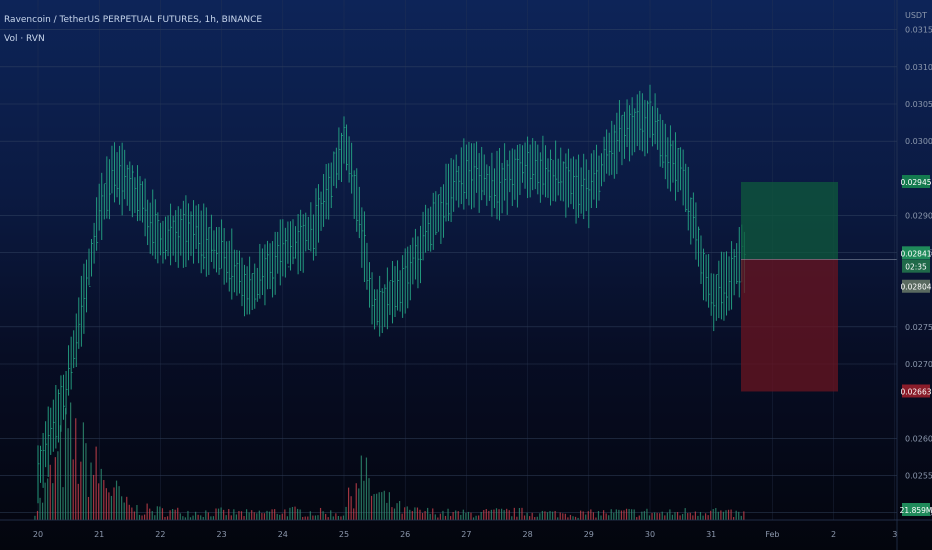  I want to click on price-unit-label: USDT, so click(916, 15).